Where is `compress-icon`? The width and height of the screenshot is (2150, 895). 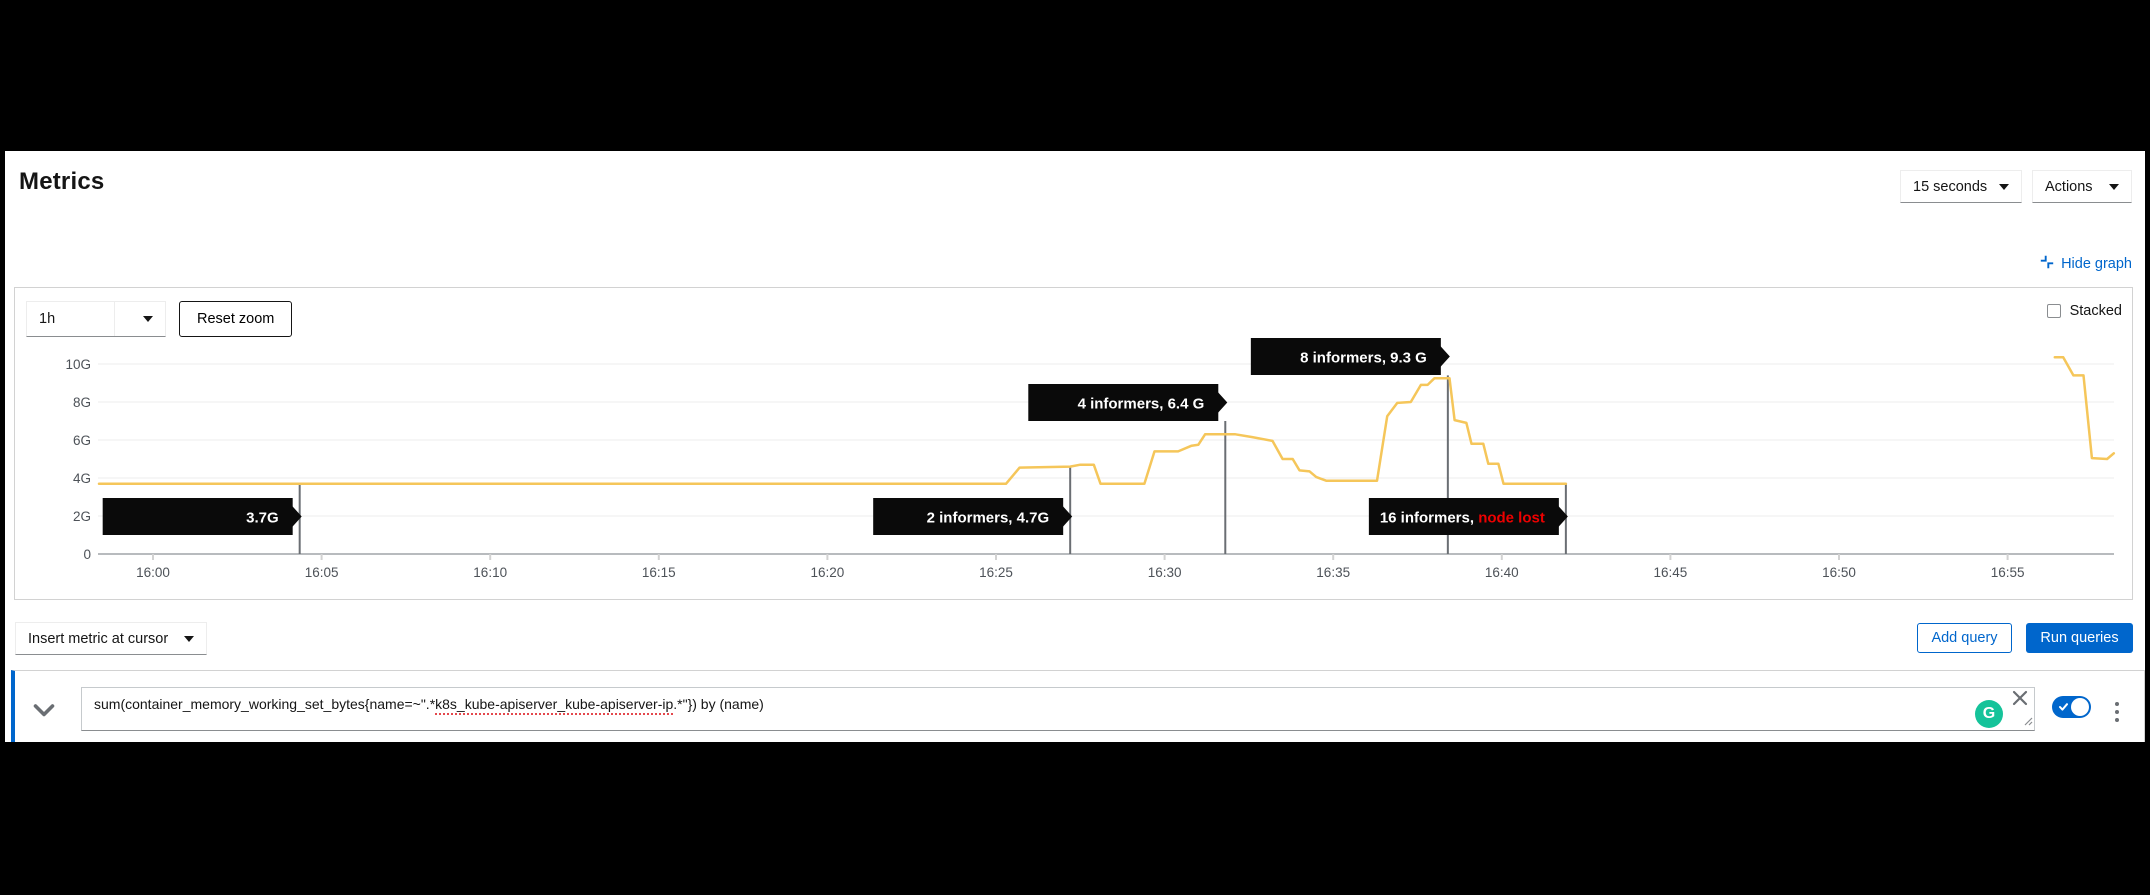
compress-icon is located at coordinates (2047, 264).